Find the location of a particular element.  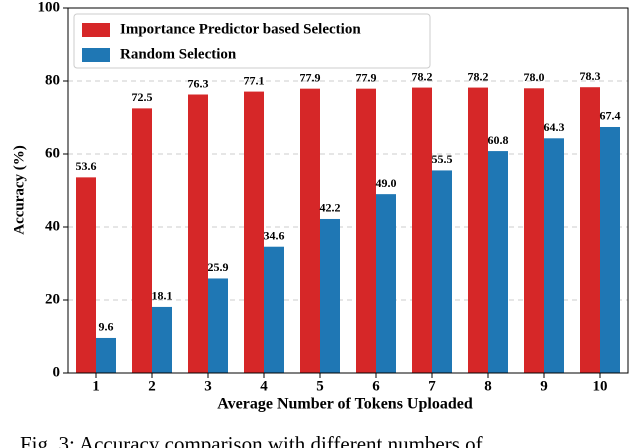

value-label: 42.2 is located at coordinates (330, 208).